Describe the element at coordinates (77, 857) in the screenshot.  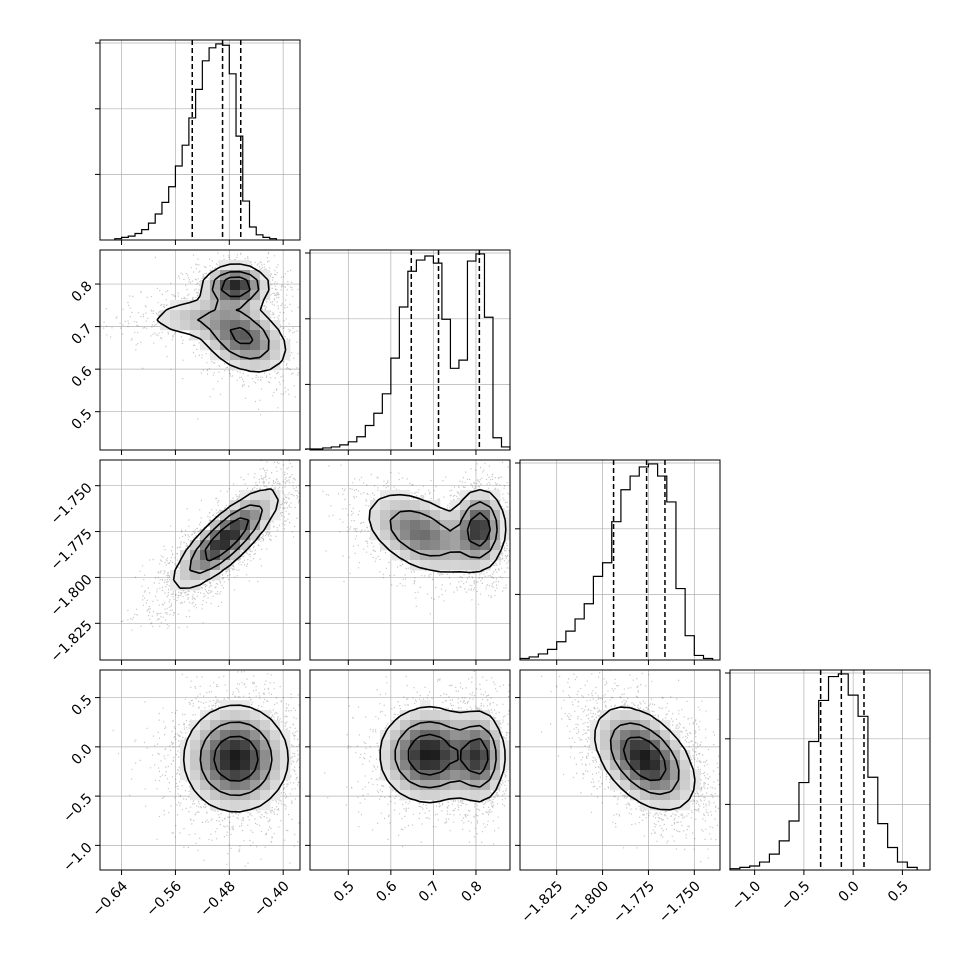
I see `y-tick-label: −1.0` at that location.